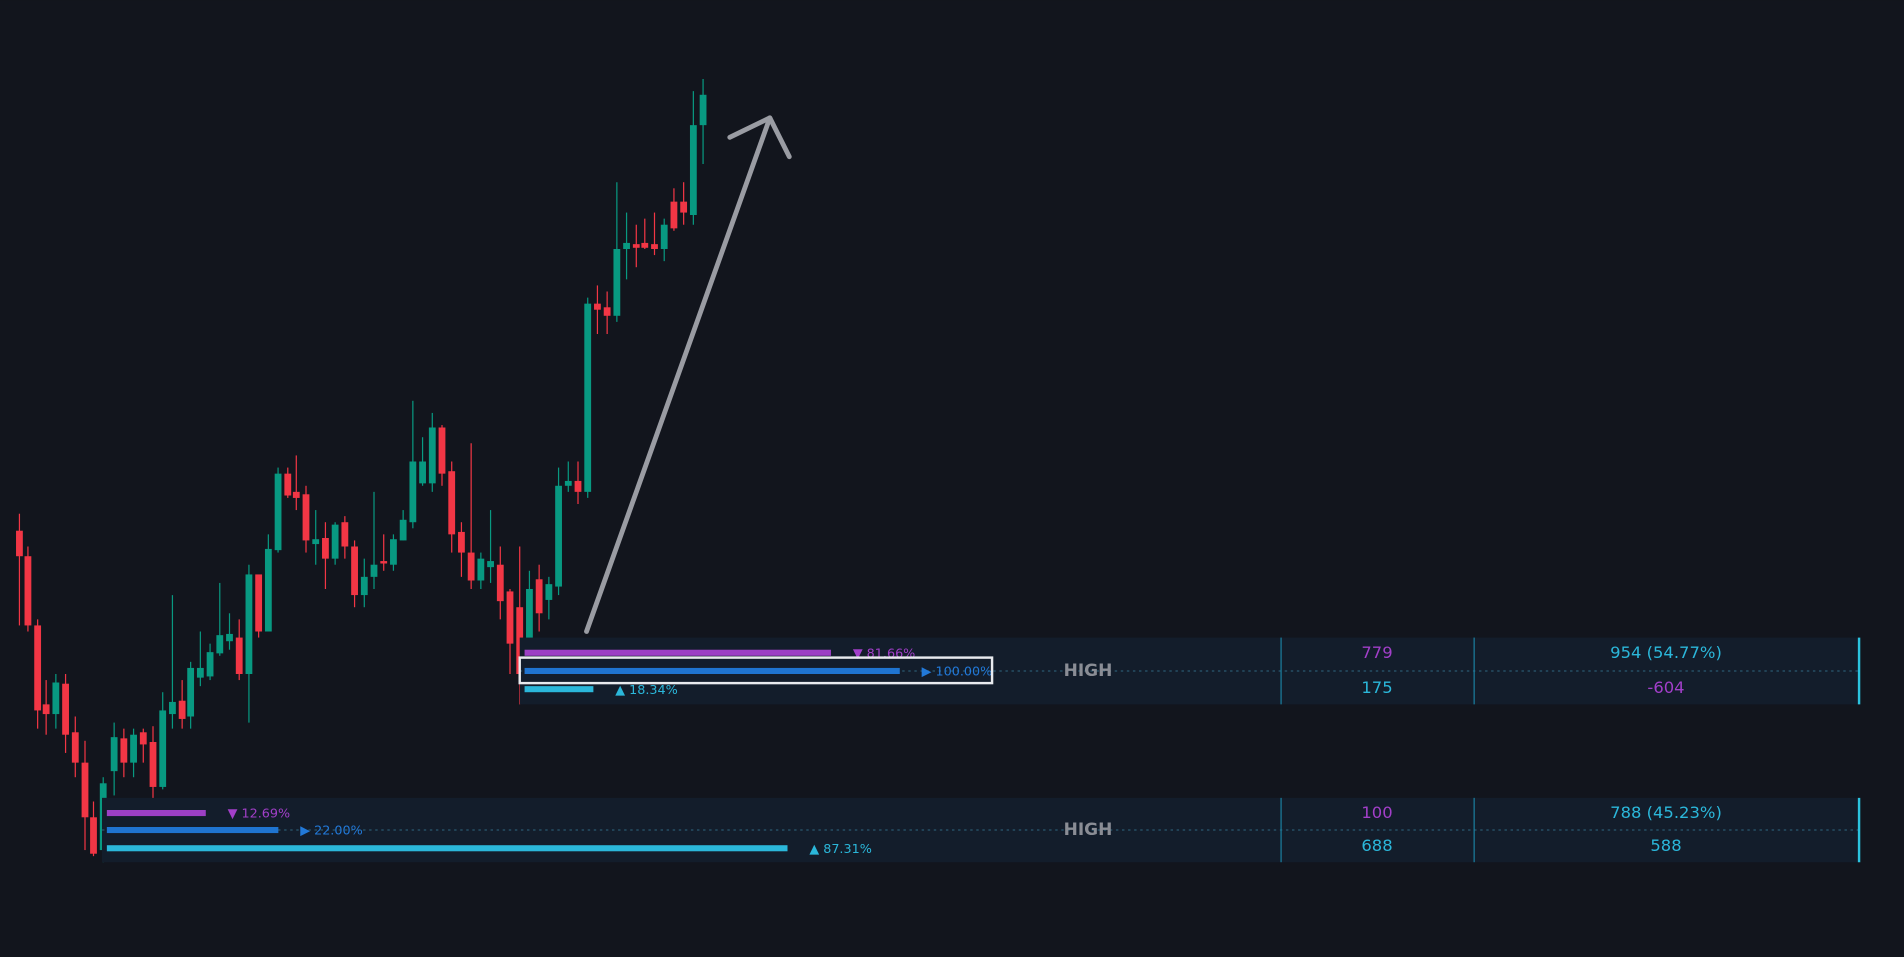 The image size is (1904, 957). I want to click on panel-cell: 954 (54.77%), so click(1666, 652).